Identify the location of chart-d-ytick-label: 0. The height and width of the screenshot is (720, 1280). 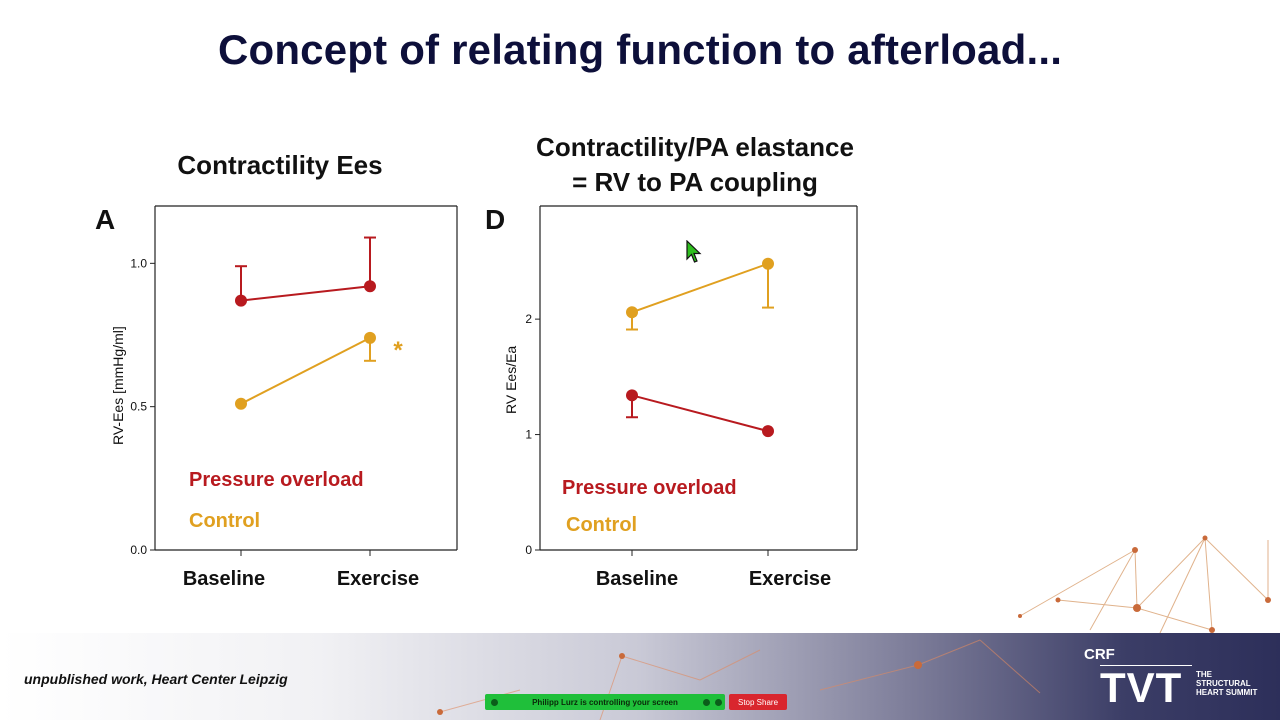
(528, 550).